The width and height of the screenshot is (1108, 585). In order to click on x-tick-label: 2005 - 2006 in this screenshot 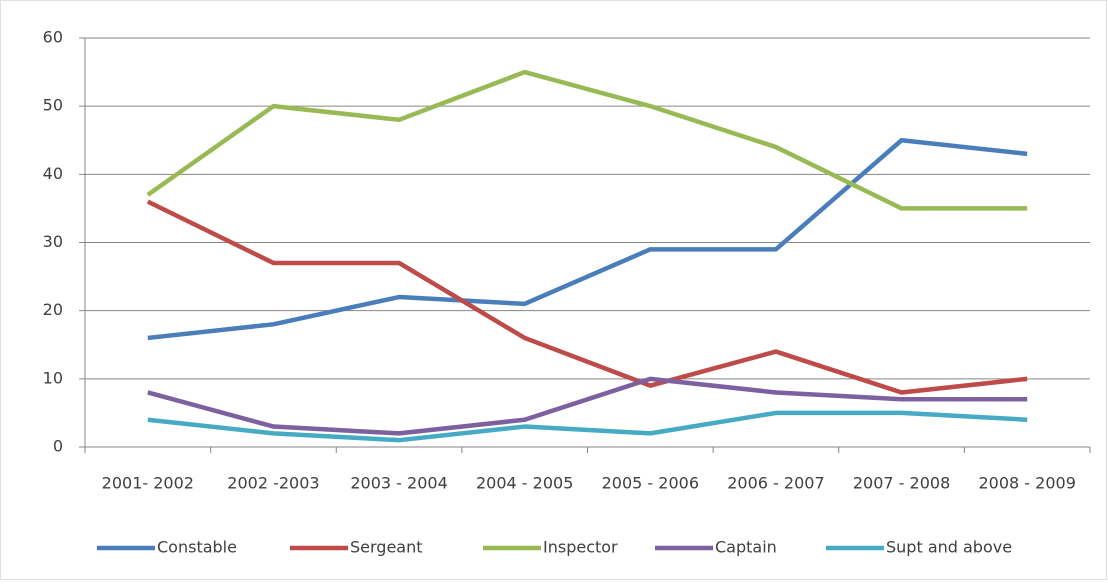, I will do `click(650, 483)`.